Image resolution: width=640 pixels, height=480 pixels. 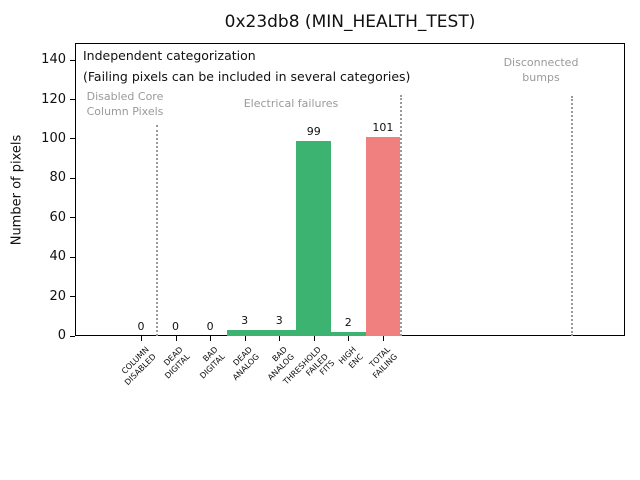 I want to click on bar-threshold-failed-fits, so click(x=314, y=238).